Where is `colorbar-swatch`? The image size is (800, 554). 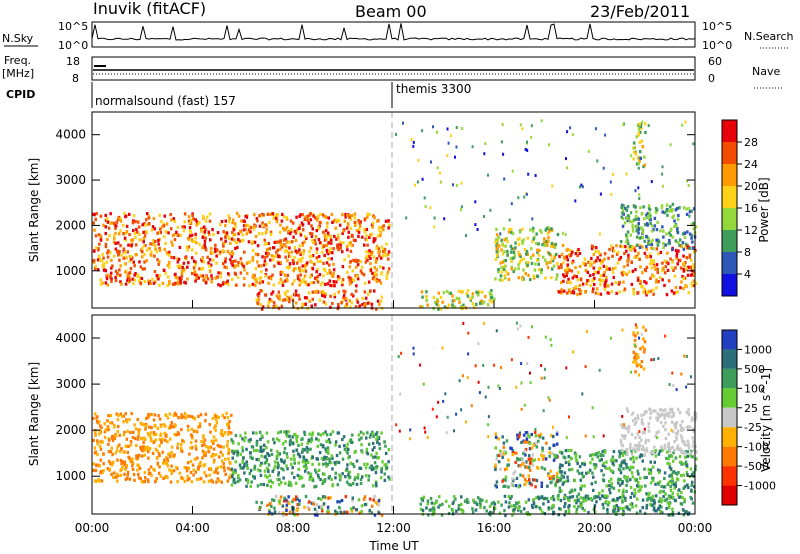 colorbar-swatch is located at coordinates (729, 456).